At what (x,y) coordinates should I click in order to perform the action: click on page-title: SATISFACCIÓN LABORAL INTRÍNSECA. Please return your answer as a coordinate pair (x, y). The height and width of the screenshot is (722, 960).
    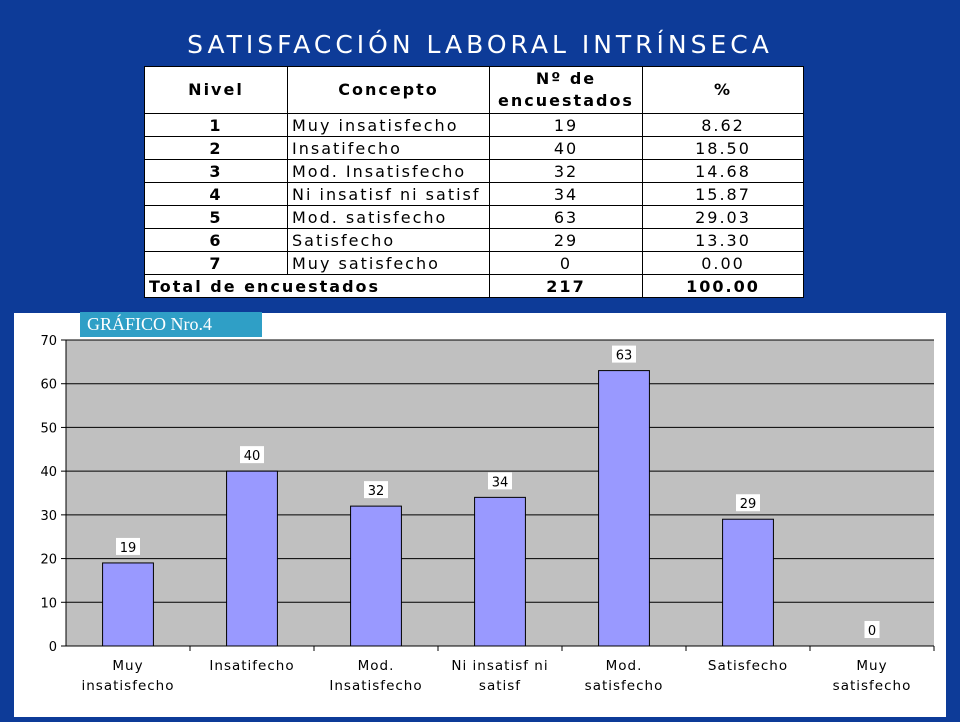
    Looking at the image, I should click on (480, 44).